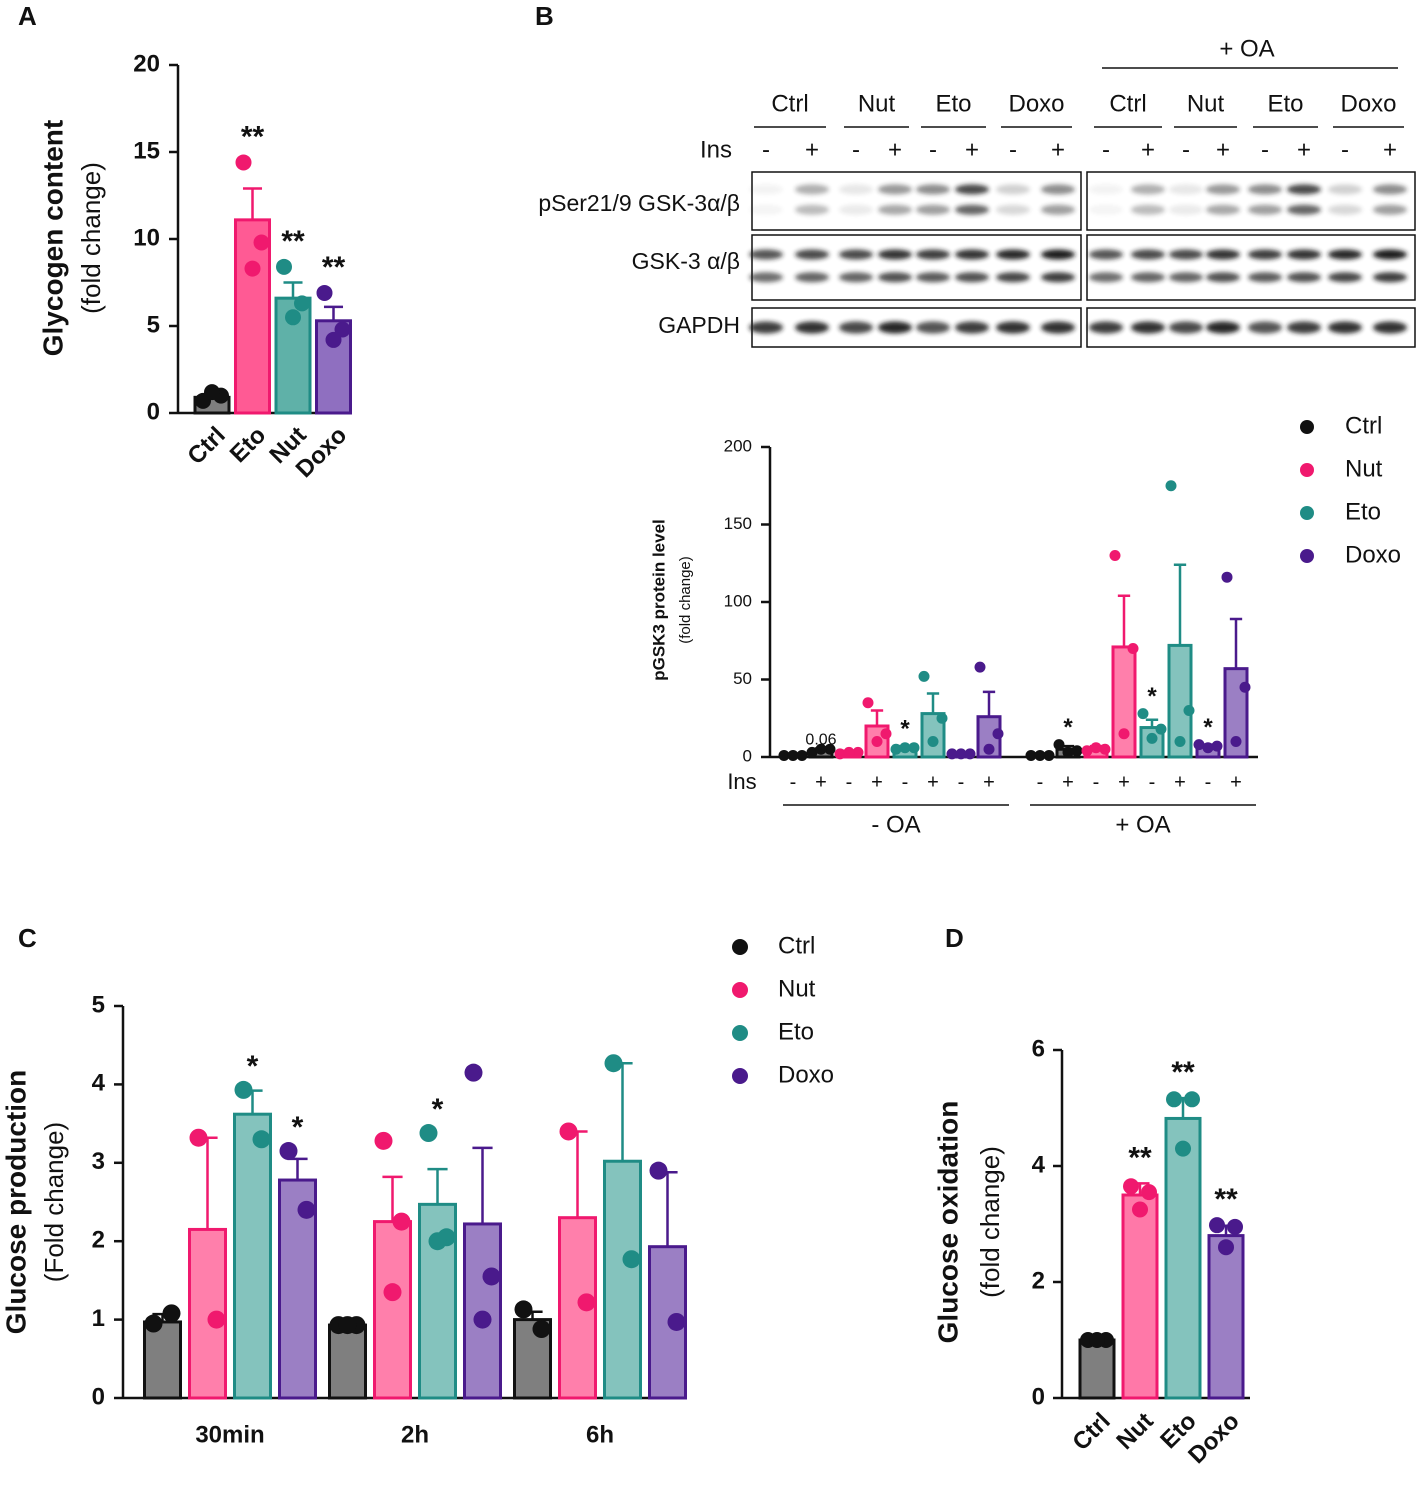 The width and height of the screenshot is (1417, 1493). Describe the element at coordinates (146, 150) in the screenshot. I see `y-tick-label: 15` at that location.